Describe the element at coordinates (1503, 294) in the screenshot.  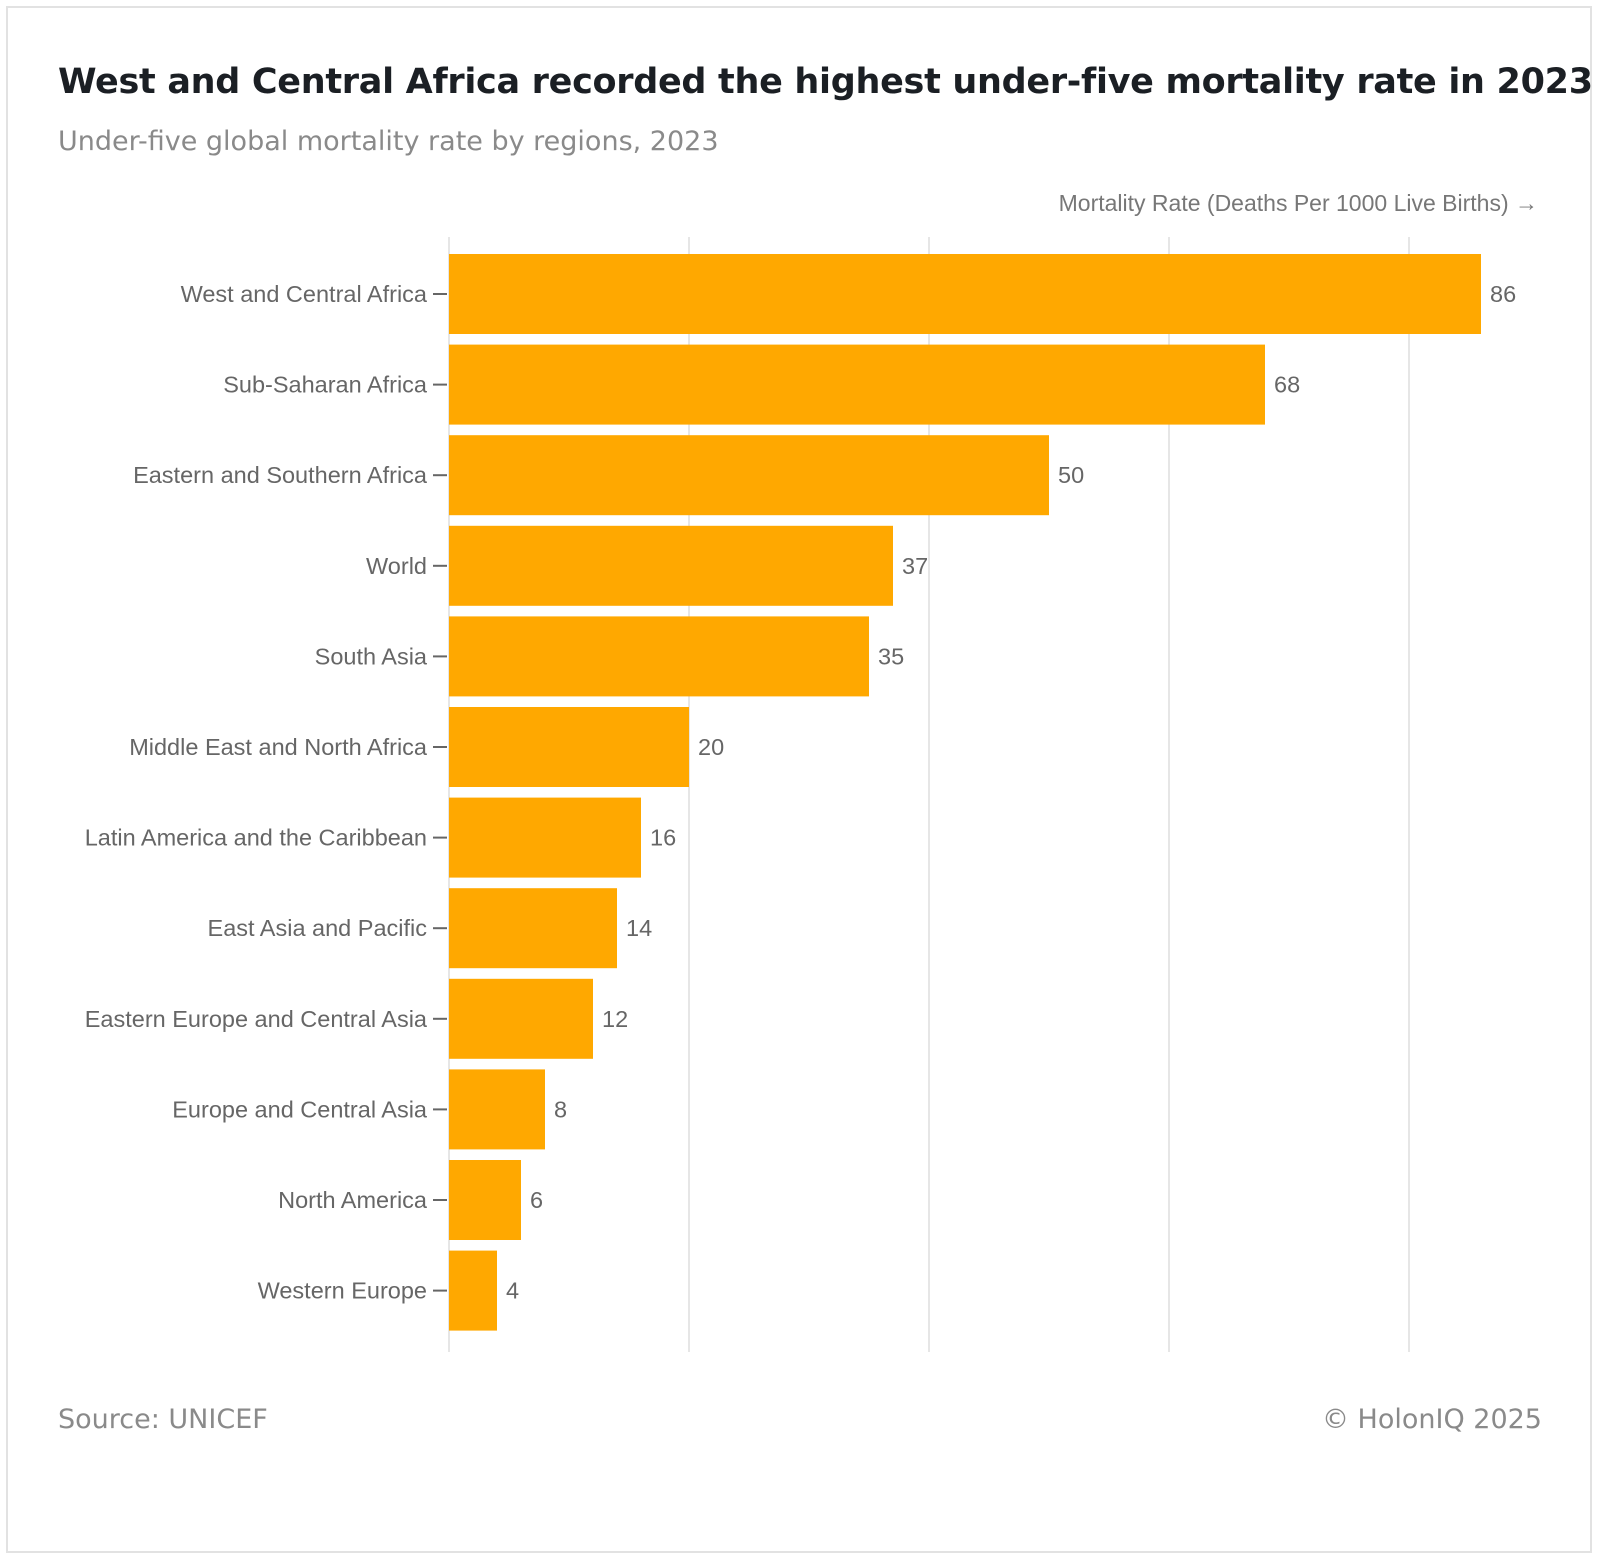
I see `value-label: 86` at that location.